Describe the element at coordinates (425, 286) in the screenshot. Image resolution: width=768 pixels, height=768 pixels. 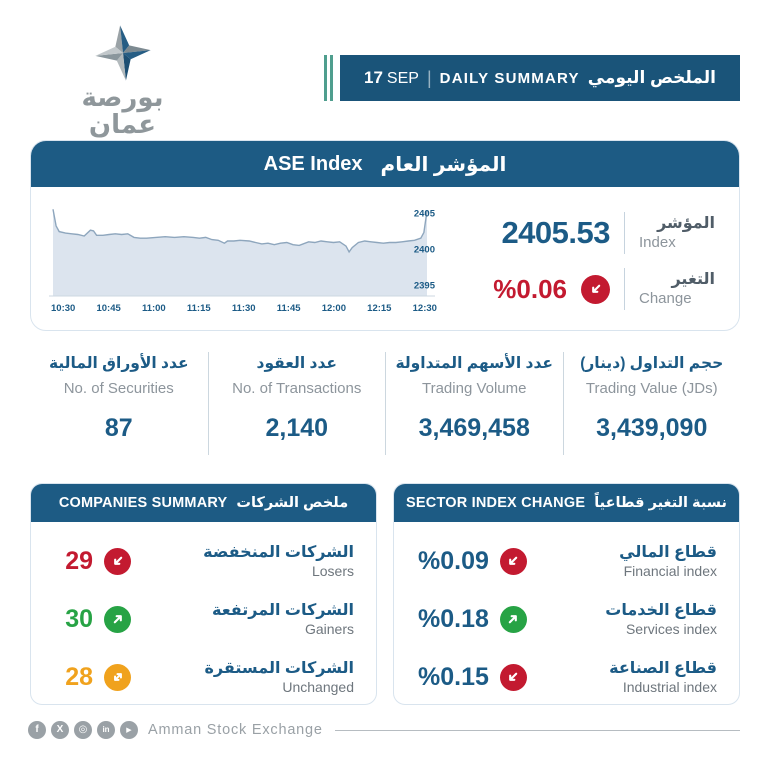
I see `svg-text: 2395` at that location.